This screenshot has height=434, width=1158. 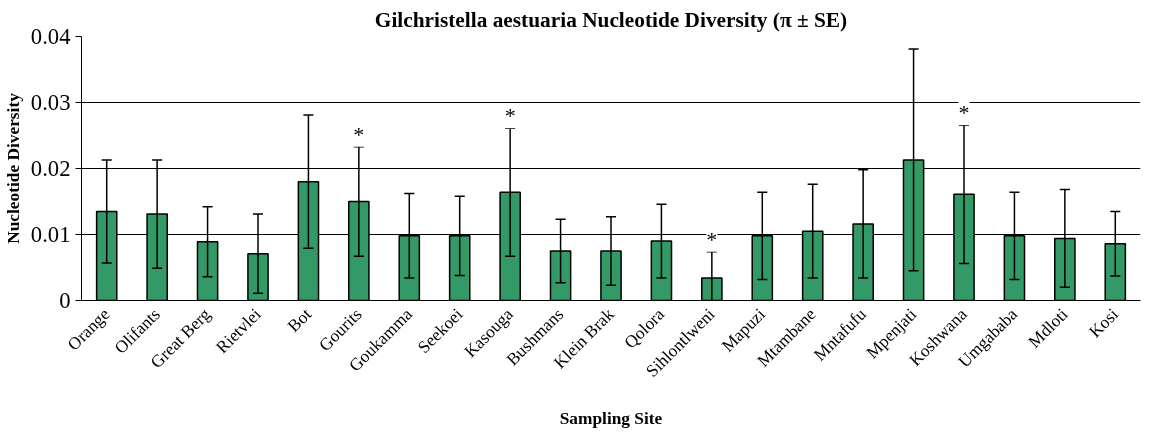 What do you see at coordinates (611, 19) in the screenshot?
I see `chart-title: Gilchristella aestuaria Nucleotide Diversity (π ± SE)` at bounding box center [611, 19].